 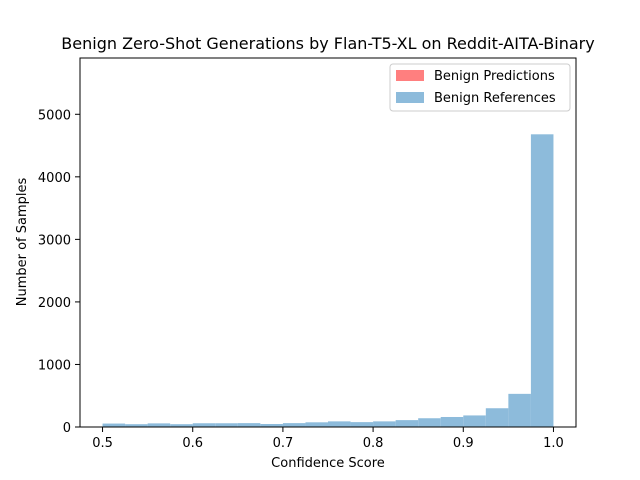 I want to click on y-tick-label-5: 5000, so click(x=54, y=115).